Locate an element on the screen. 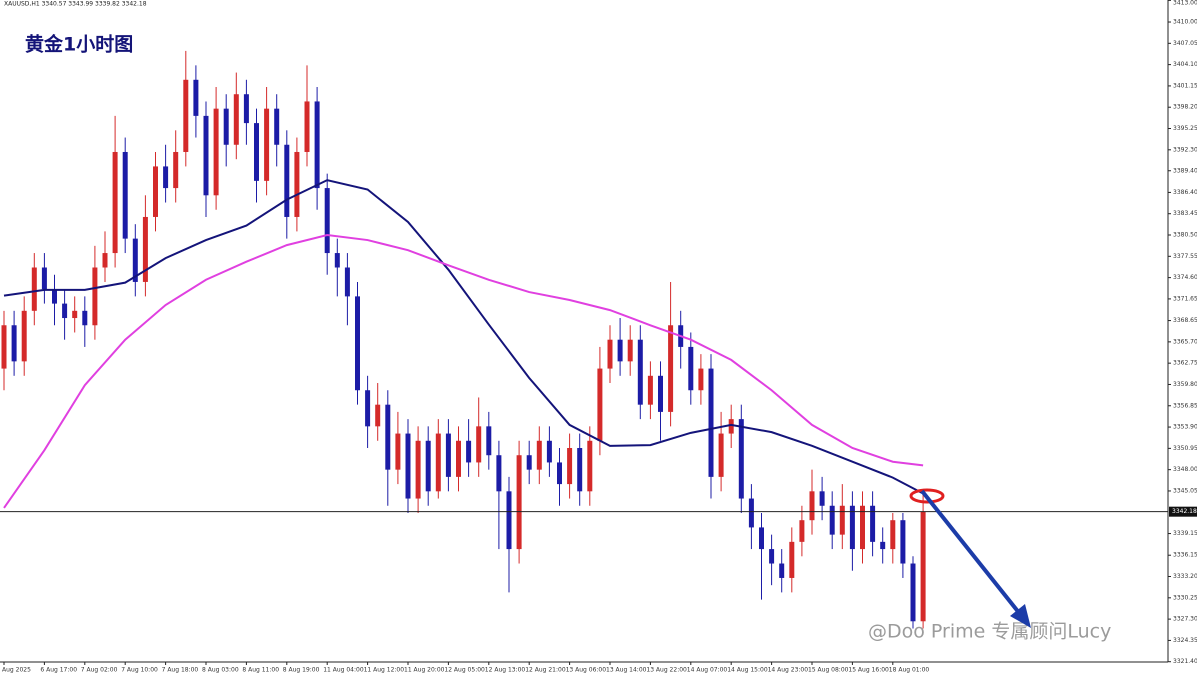  highlight-circle is located at coordinates (927, 496).